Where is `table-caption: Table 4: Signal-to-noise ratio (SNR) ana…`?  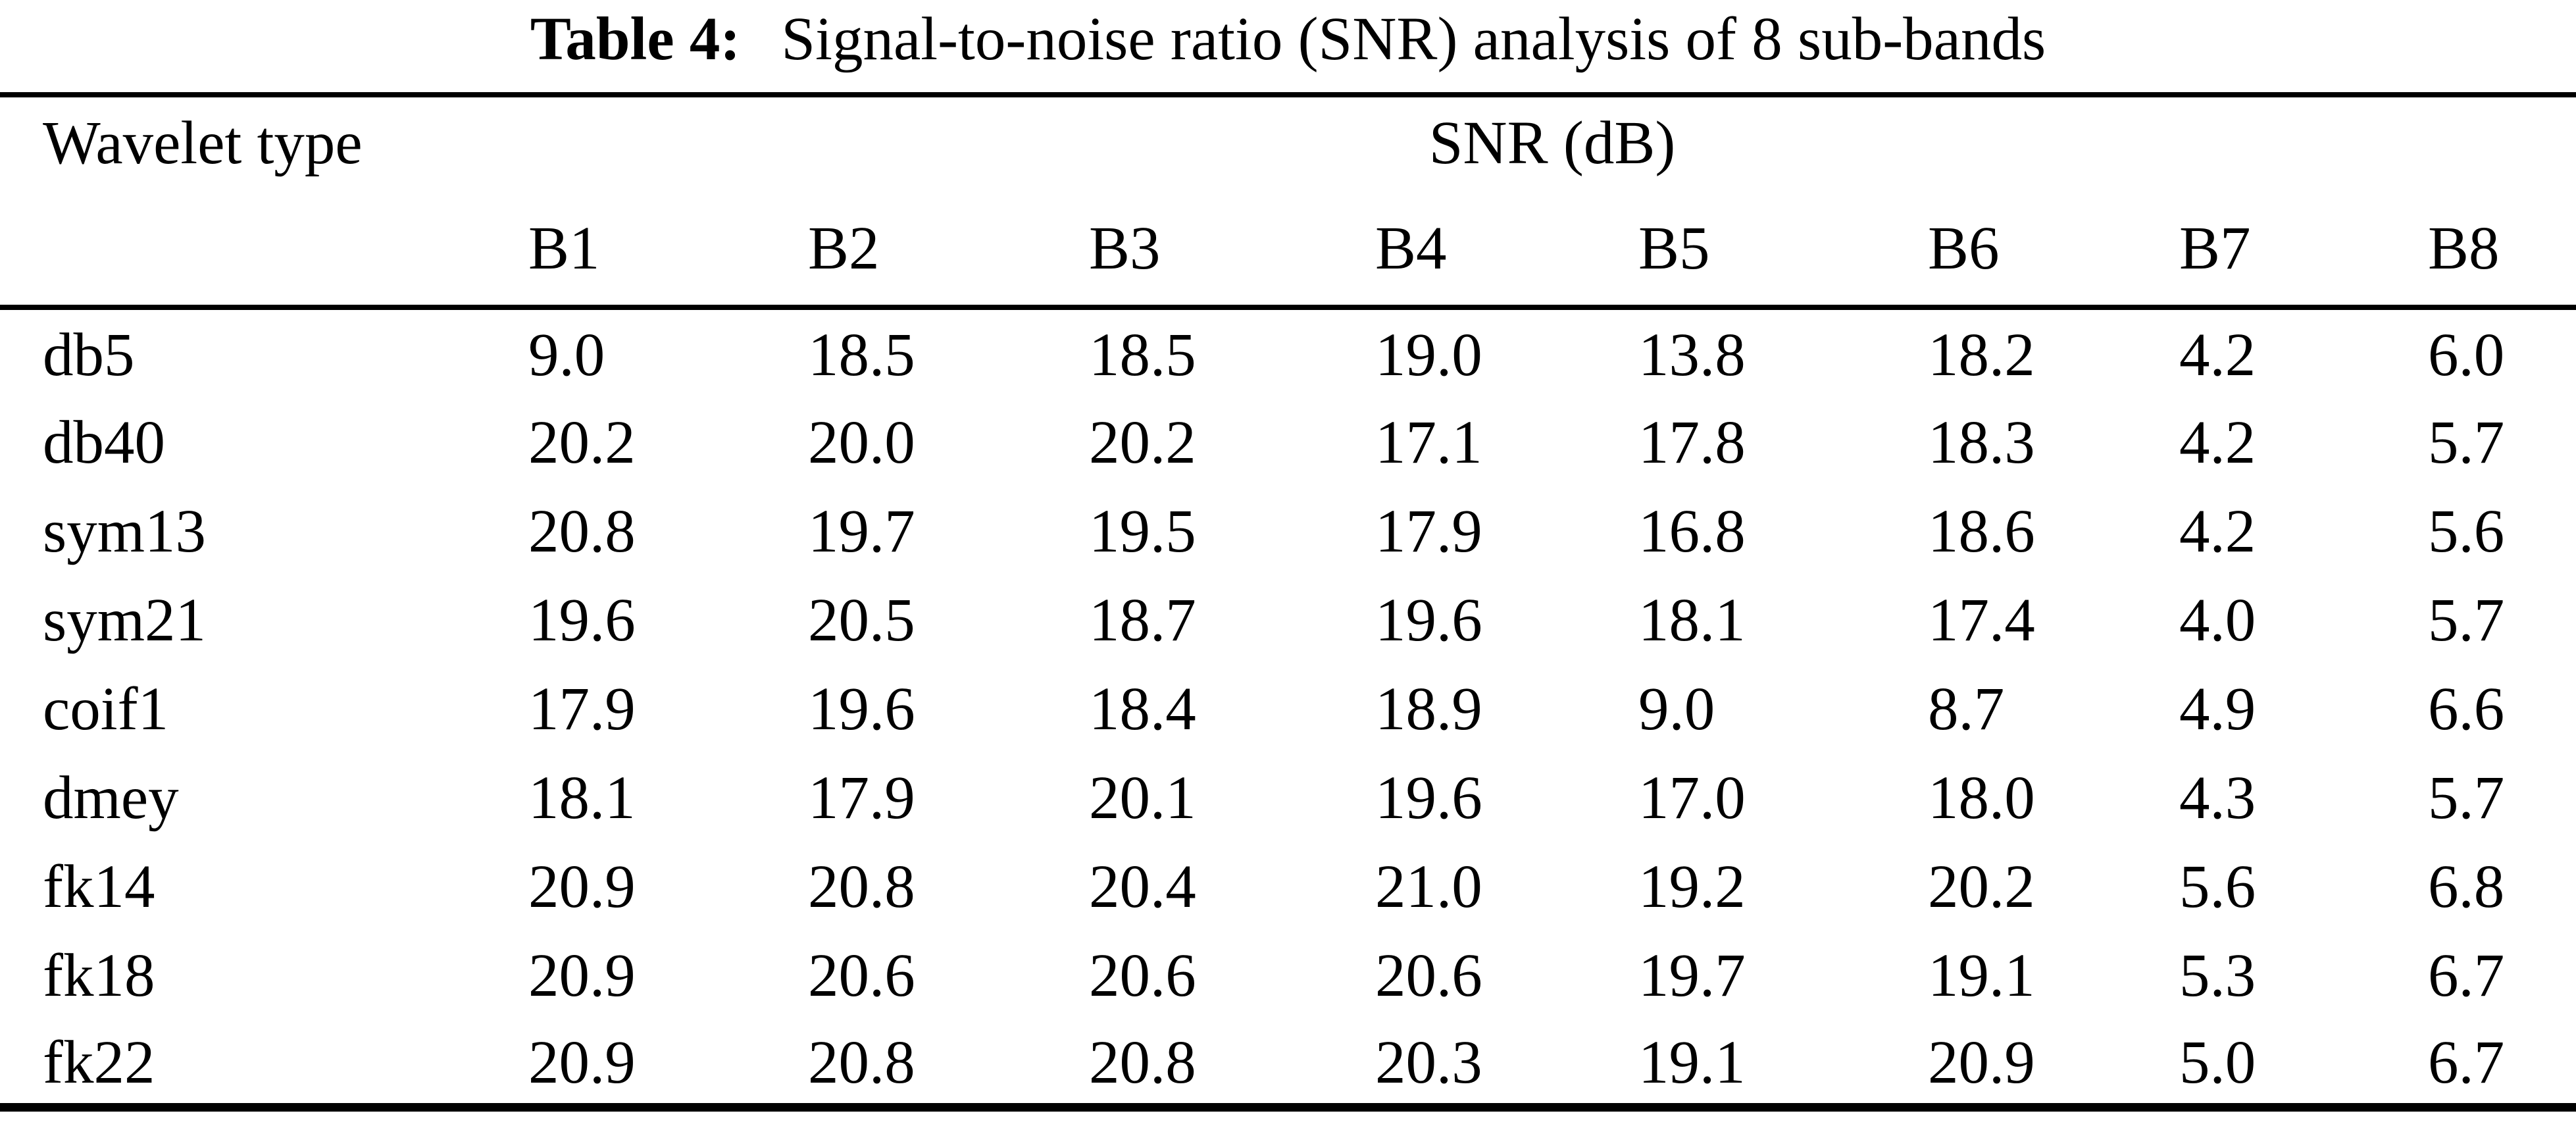
table-caption: Table 4: Signal-to-noise ratio (SNR) ana… is located at coordinates (1288, 46).